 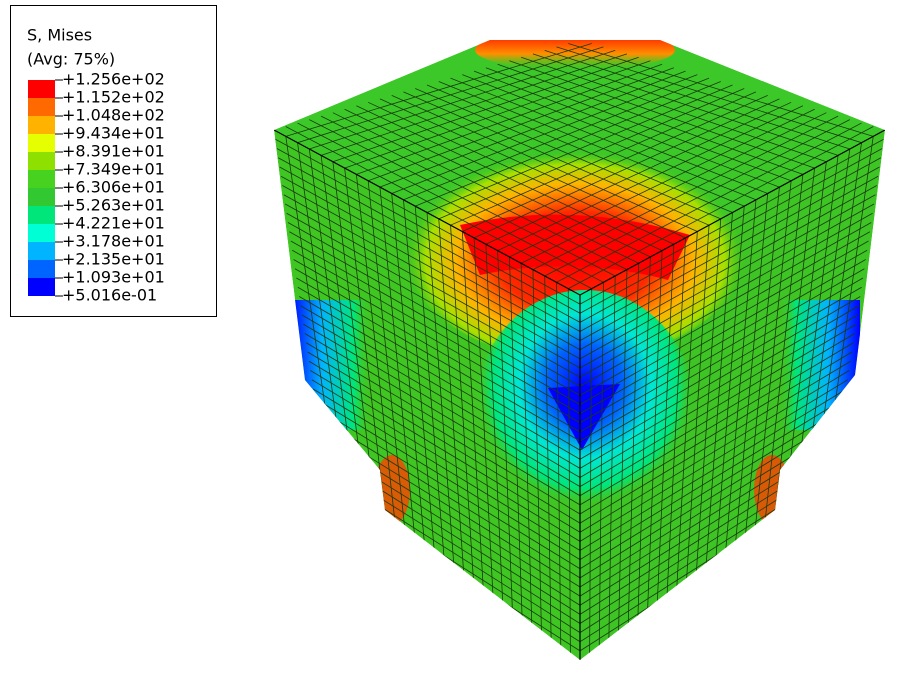 I want to click on legend-label: +1.093e+01, so click(x=113, y=277).